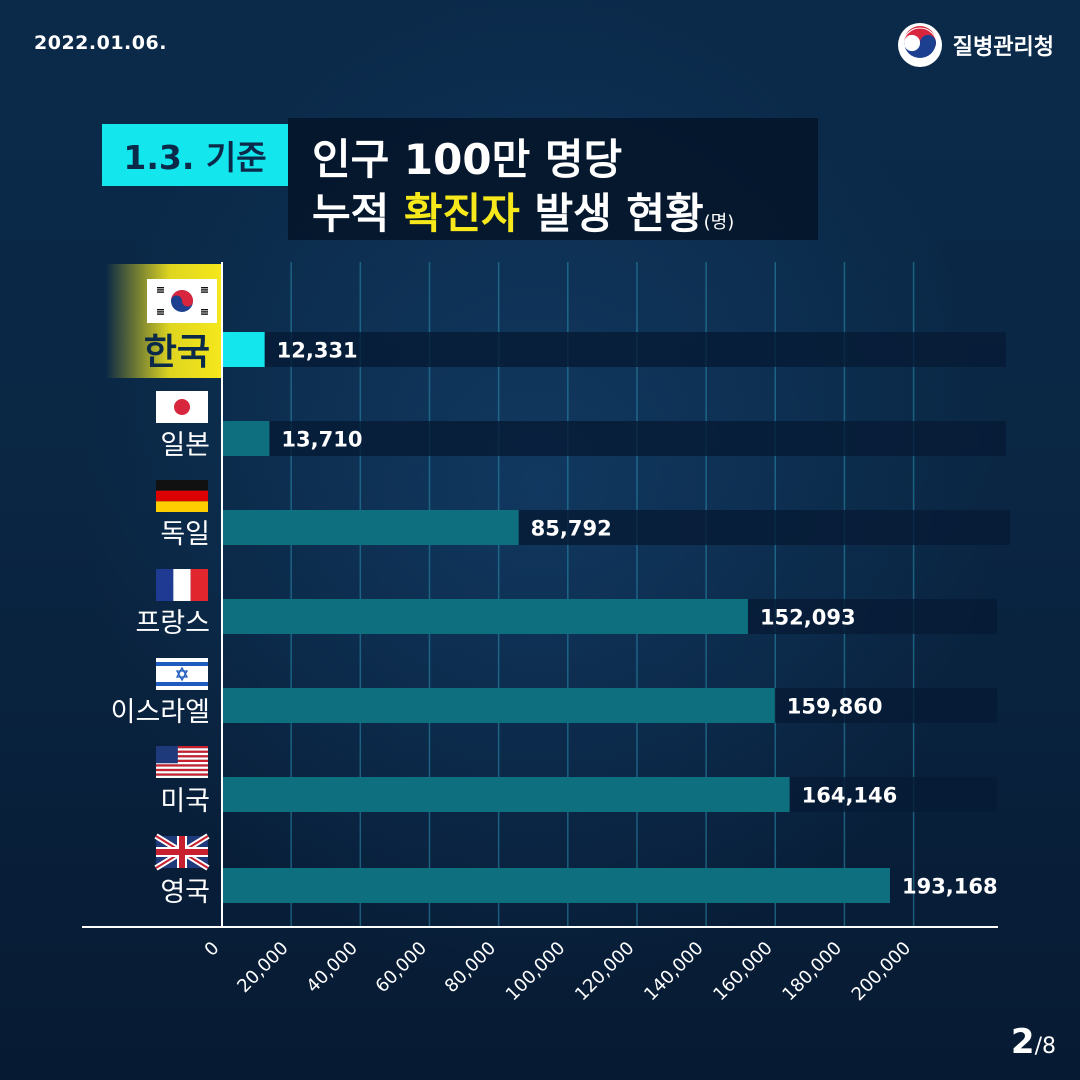  What do you see at coordinates (358, 213) in the screenshot?
I see `title-line2-prefix: 누적` at bounding box center [358, 213].